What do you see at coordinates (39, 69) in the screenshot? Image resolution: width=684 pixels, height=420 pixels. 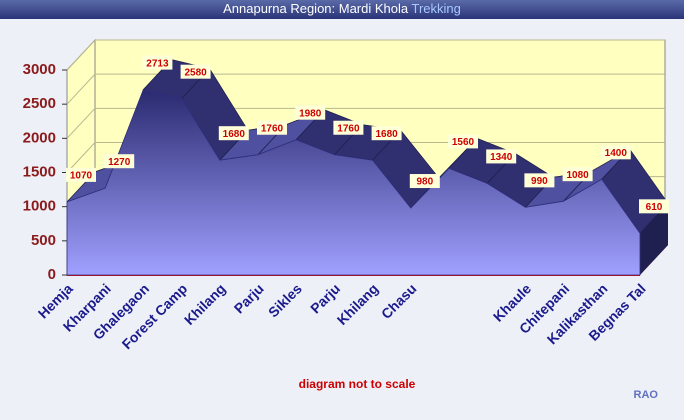 I see `y-tick-label: 3000` at bounding box center [39, 69].